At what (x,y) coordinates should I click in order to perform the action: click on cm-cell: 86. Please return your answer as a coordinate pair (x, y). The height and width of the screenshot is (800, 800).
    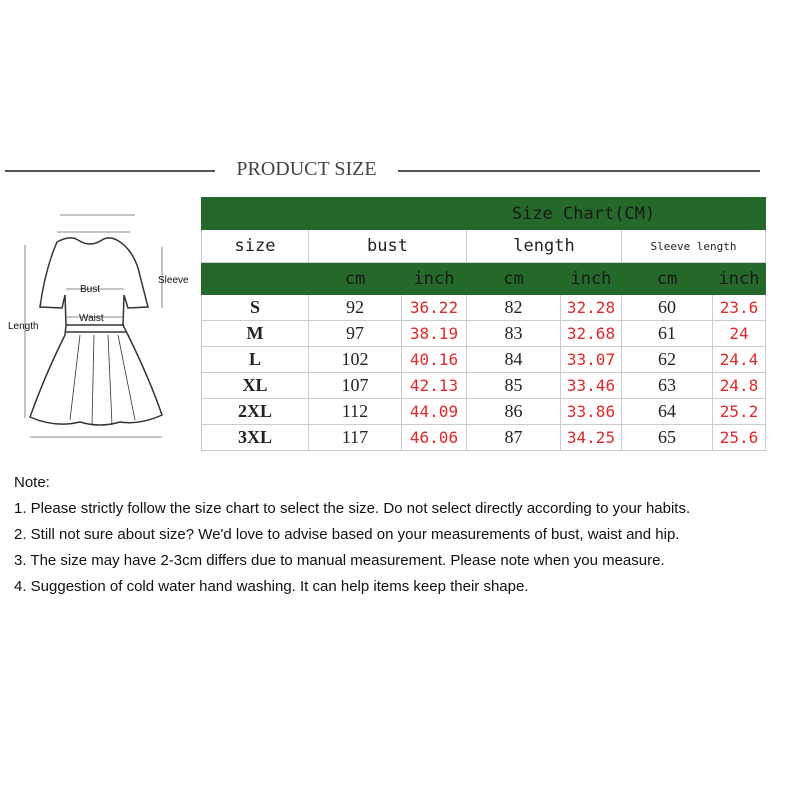
    Looking at the image, I should click on (513, 411).